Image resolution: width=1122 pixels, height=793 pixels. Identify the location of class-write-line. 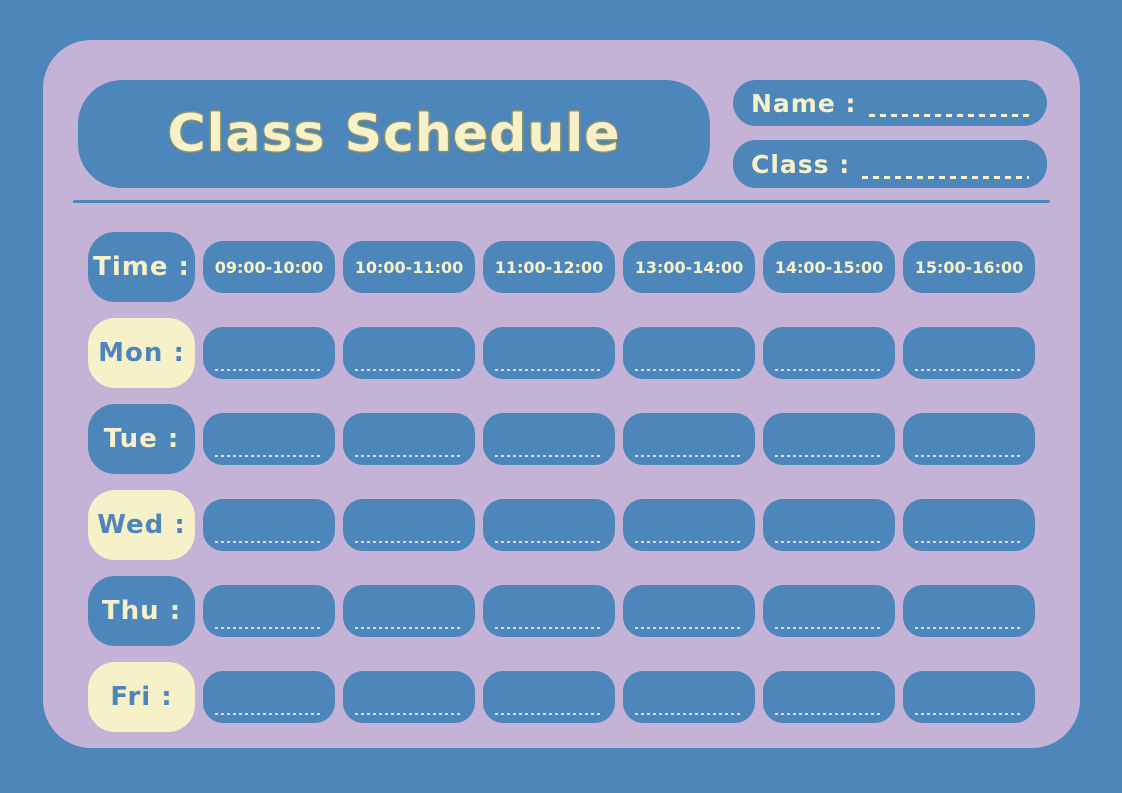
(945, 177).